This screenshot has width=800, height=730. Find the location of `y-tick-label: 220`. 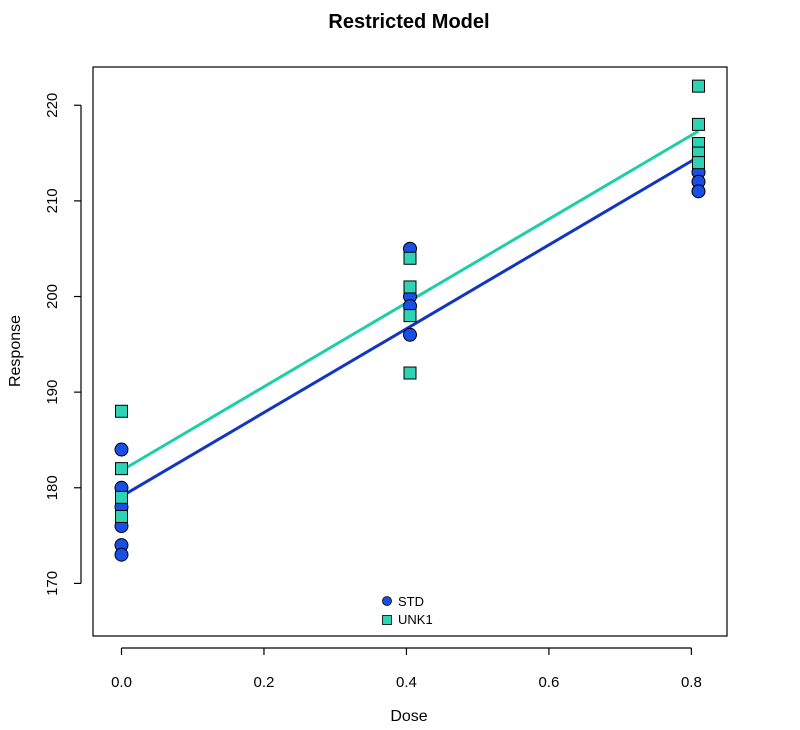

y-tick-label: 220 is located at coordinates (52, 105).